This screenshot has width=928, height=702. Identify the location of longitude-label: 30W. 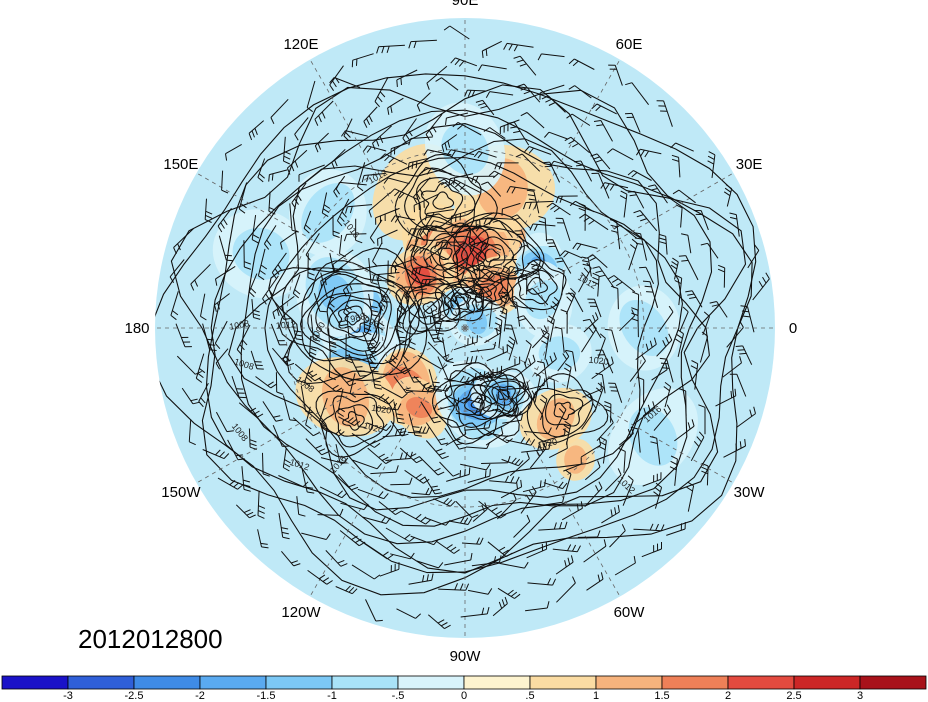
(750, 492).